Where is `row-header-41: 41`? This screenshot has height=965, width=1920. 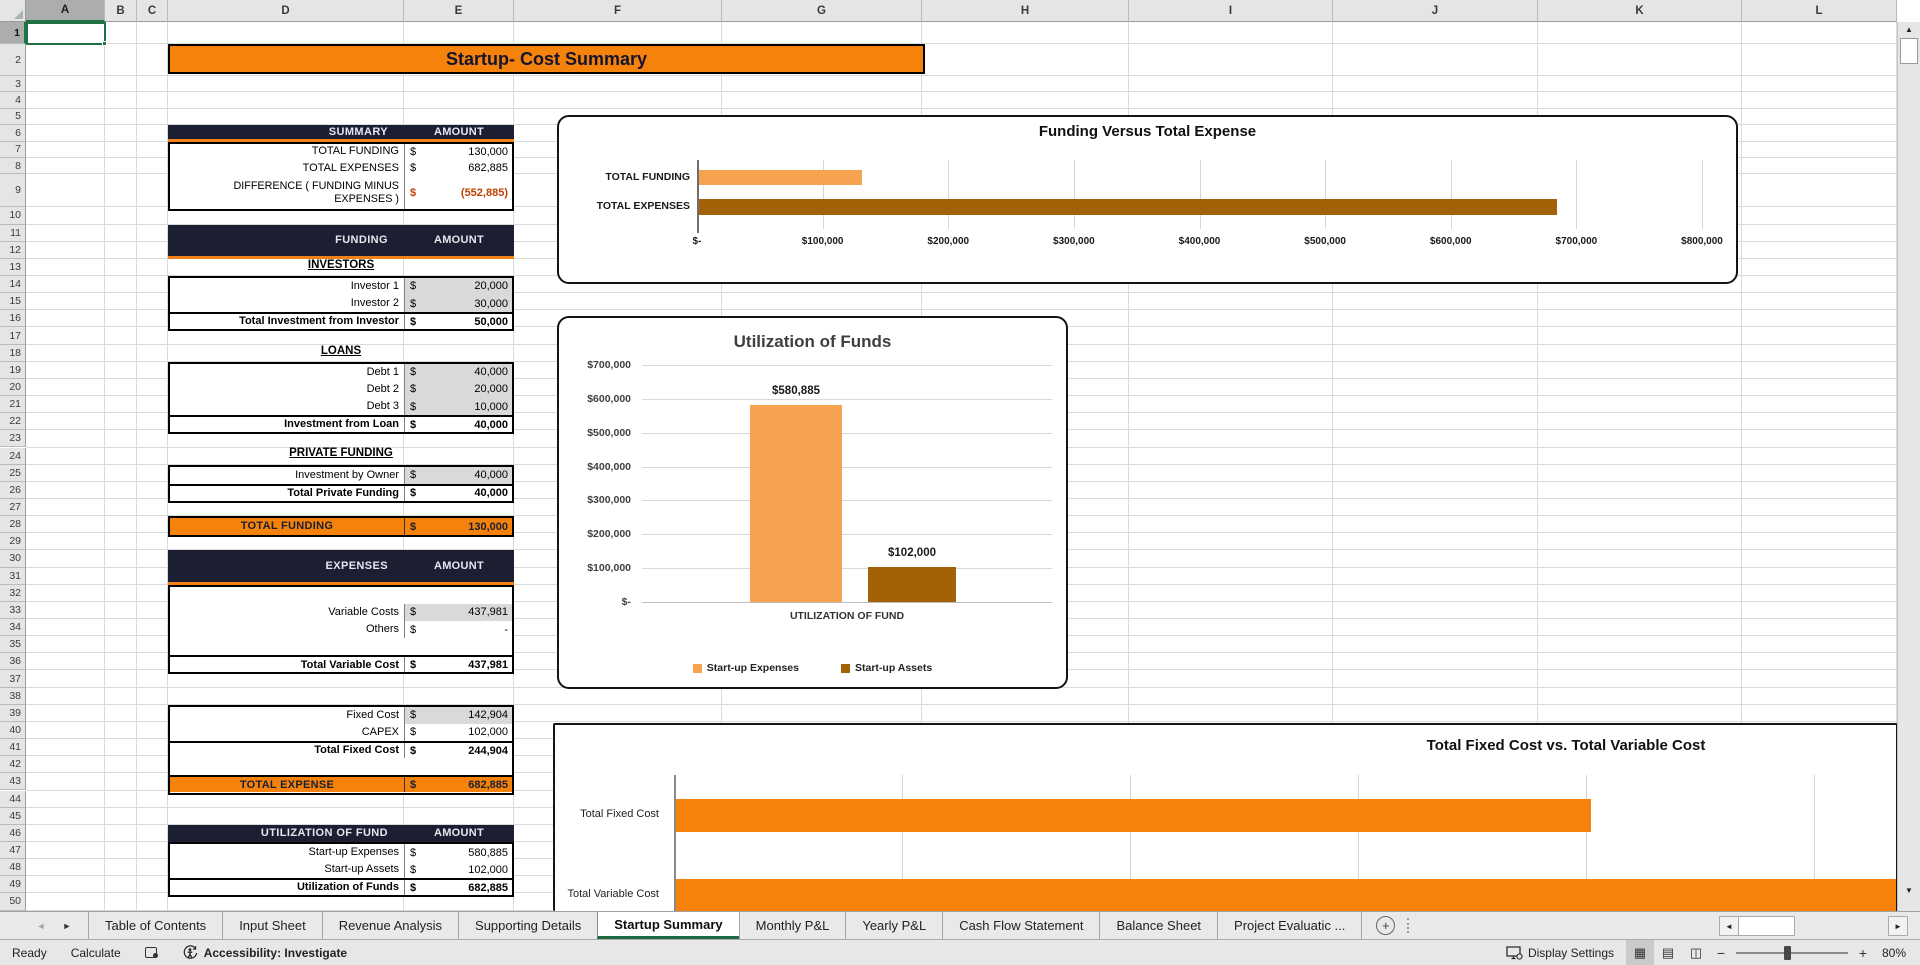 row-header-41: 41 is located at coordinates (13, 748).